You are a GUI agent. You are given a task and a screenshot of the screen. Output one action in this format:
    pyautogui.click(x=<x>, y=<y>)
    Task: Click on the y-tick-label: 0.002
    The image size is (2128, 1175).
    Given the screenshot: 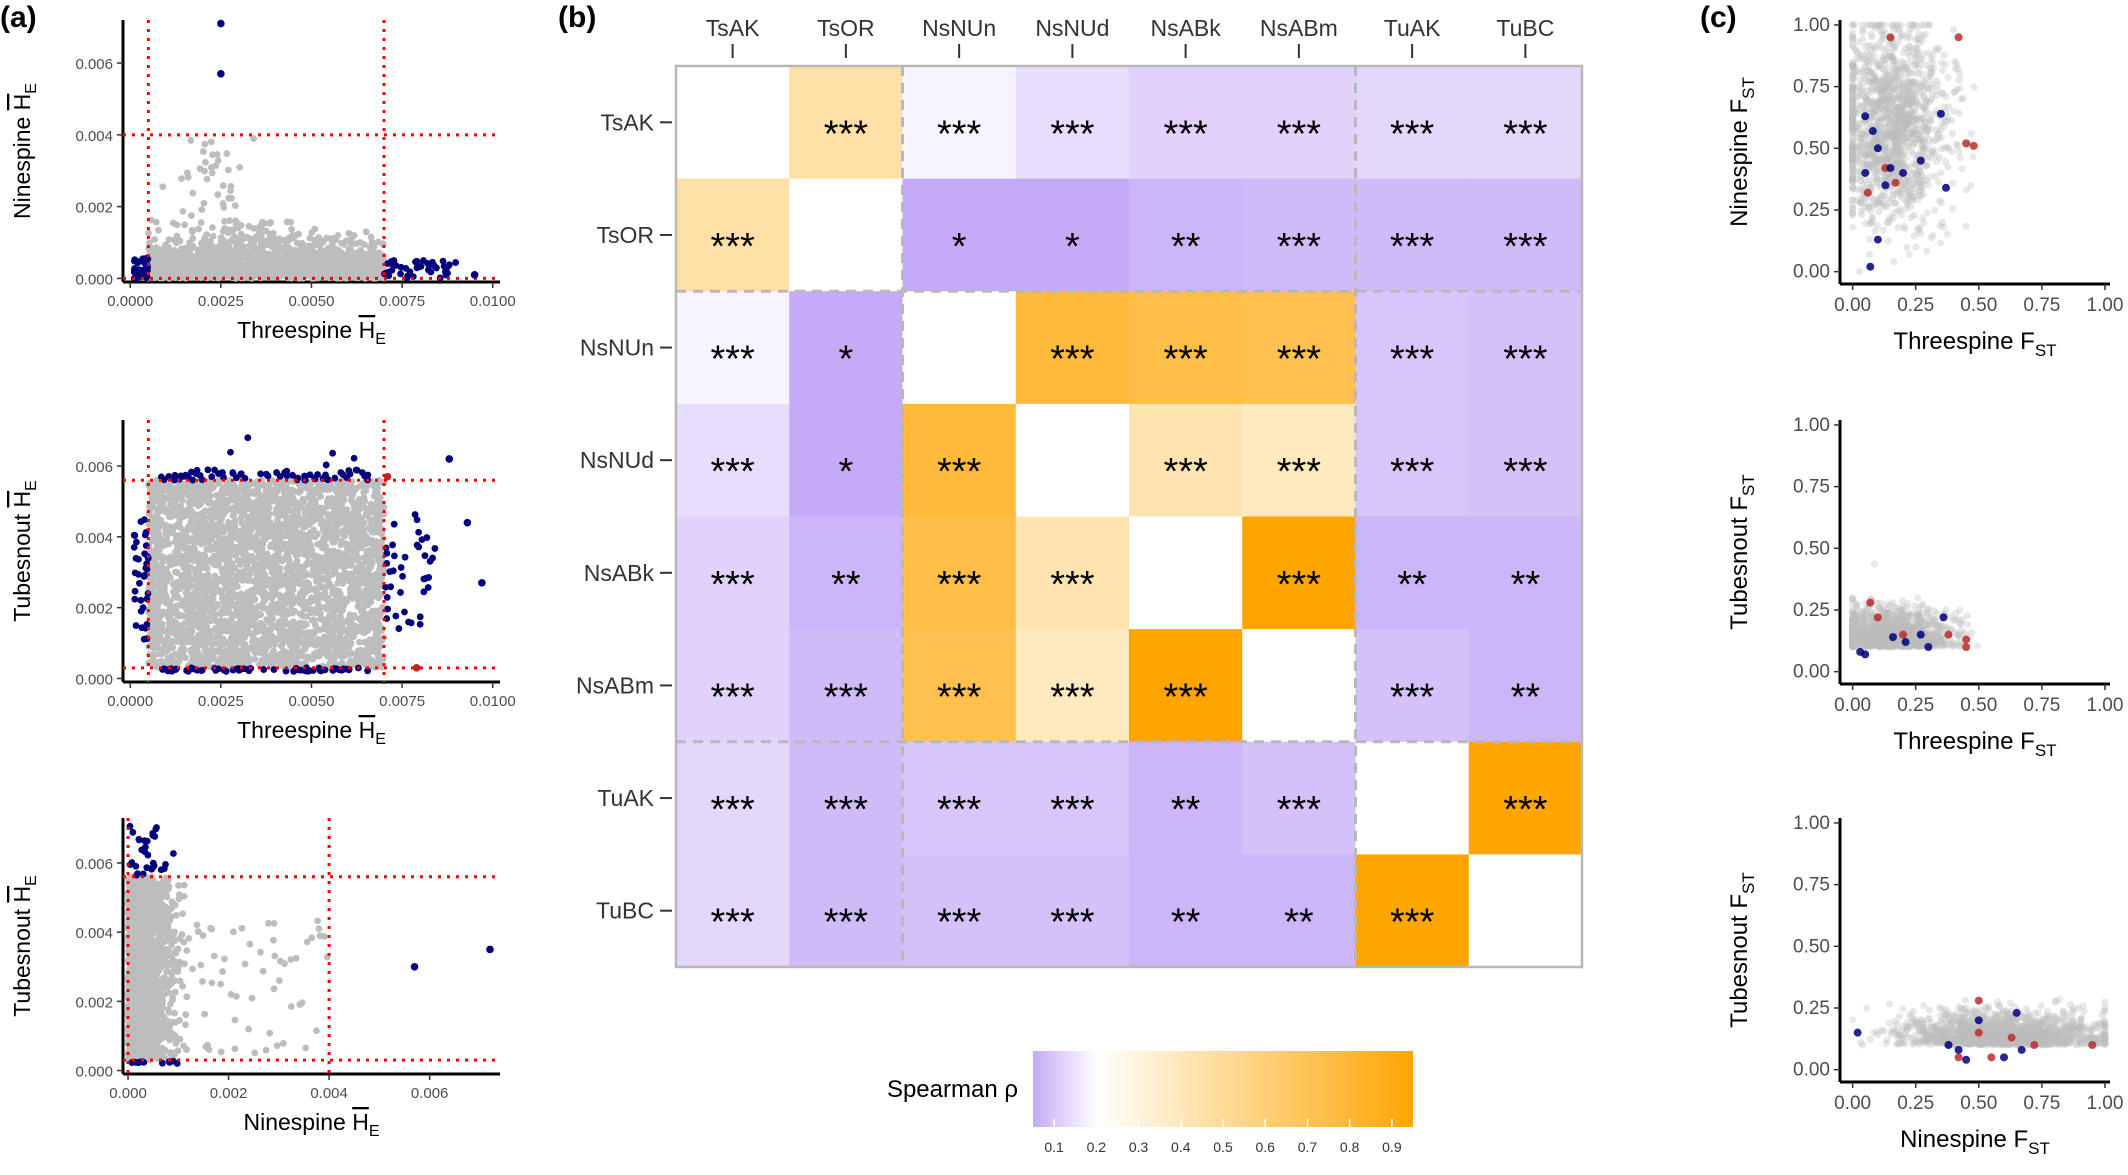 What is the action you would take?
    pyautogui.click(x=94, y=208)
    